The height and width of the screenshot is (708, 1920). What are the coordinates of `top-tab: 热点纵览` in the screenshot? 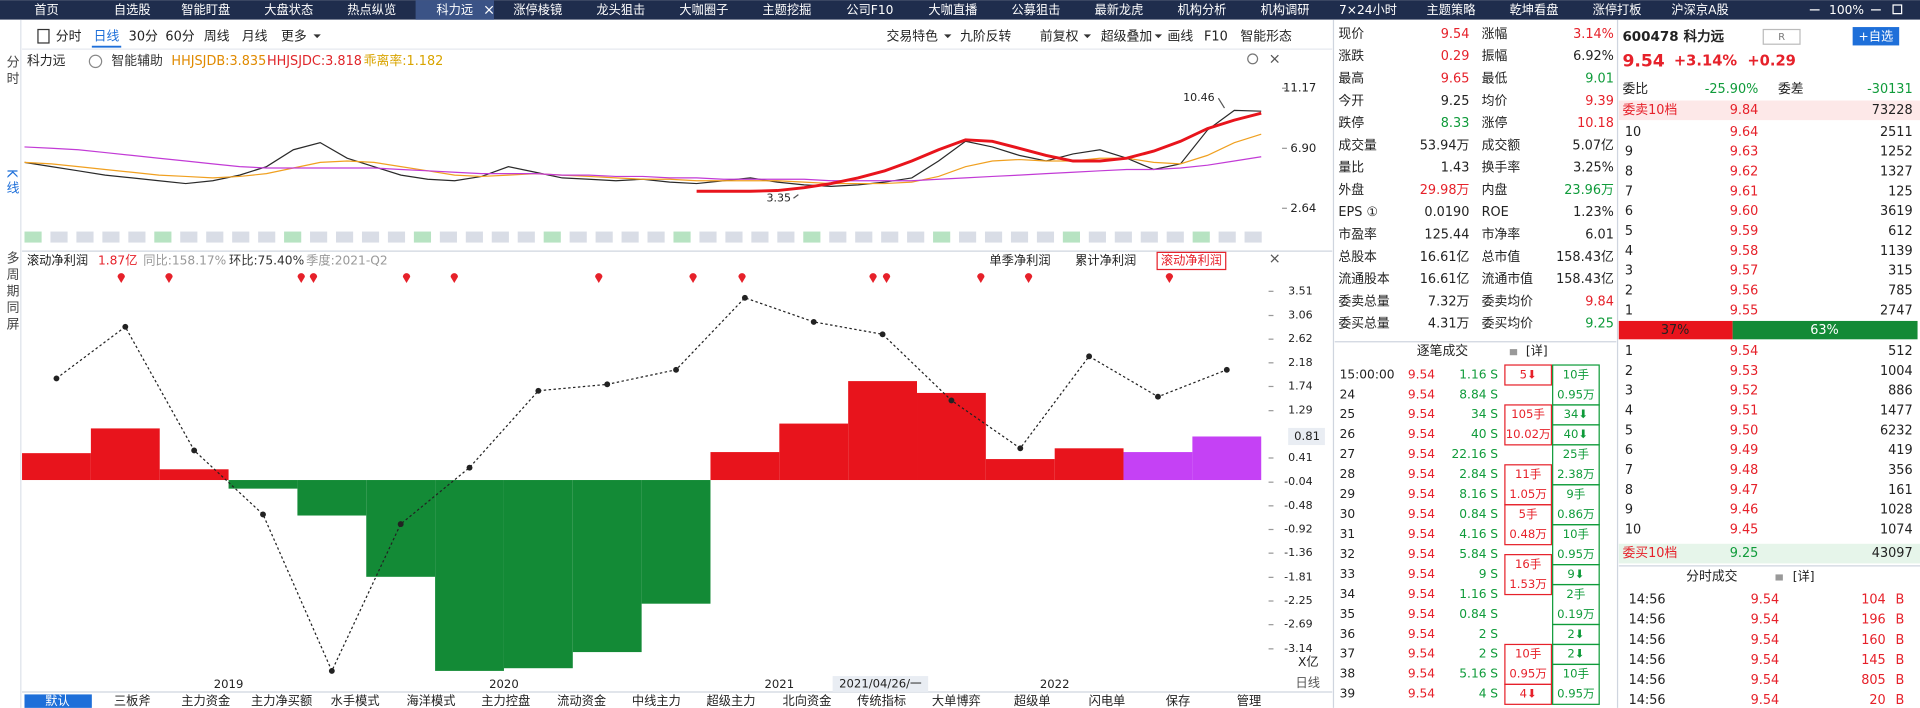 It's located at (371, 9).